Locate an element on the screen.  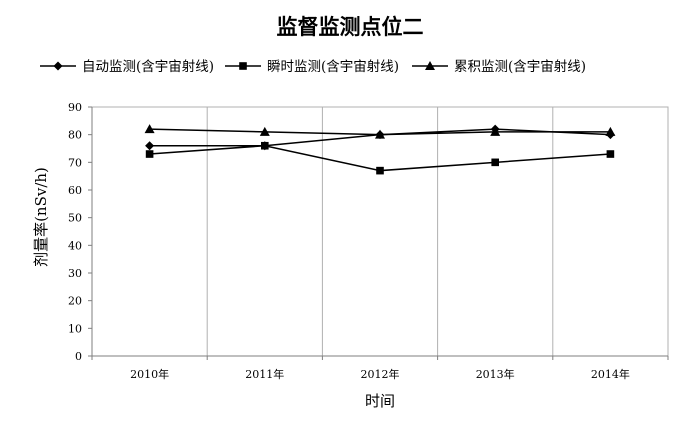
chart-title: 监督监测点位二 is located at coordinates (350, 26).